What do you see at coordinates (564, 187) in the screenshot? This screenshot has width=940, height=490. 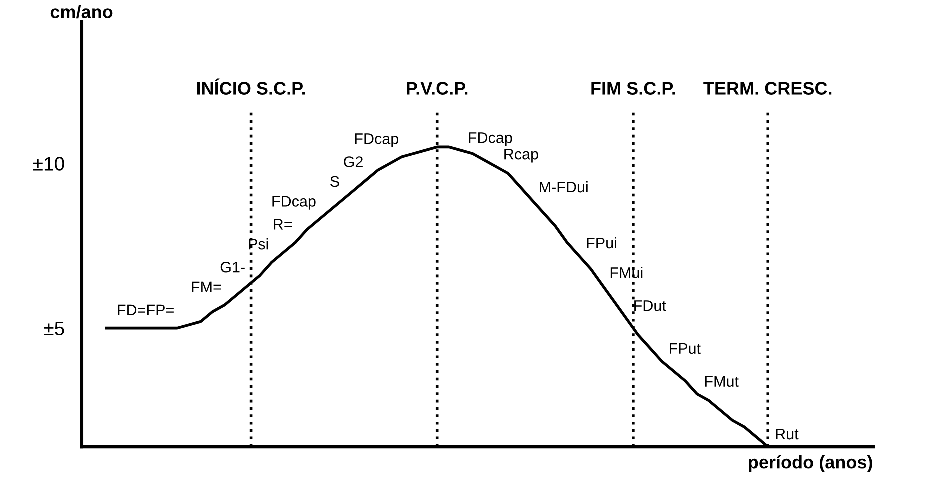 I see `data-label: M-FDui` at bounding box center [564, 187].